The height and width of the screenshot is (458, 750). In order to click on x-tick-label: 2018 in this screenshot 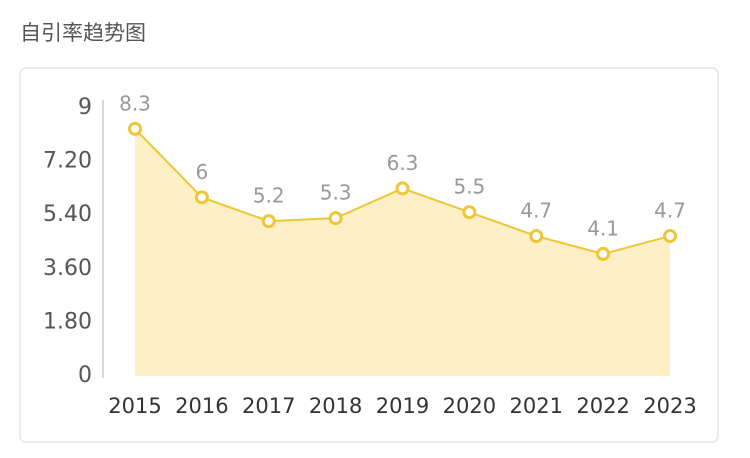, I will do `click(335, 406)`.